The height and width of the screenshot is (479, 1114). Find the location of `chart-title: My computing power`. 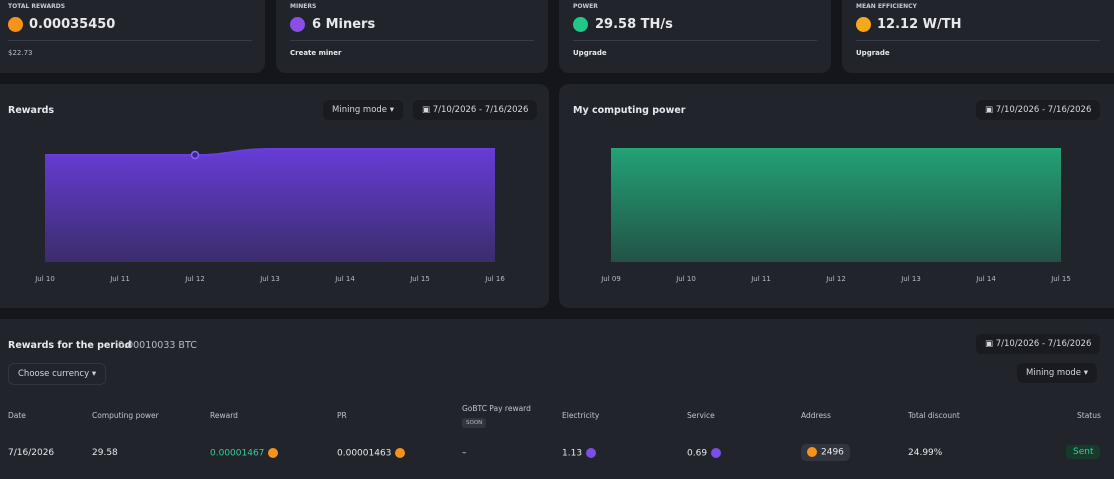

chart-title: My computing power is located at coordinates (629, 110).